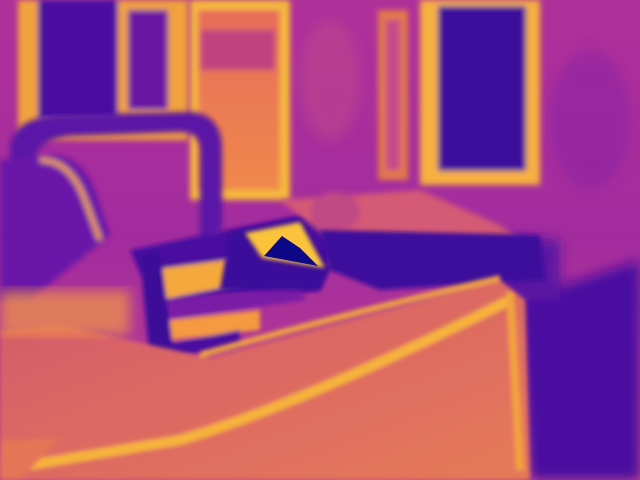 Image resolution: width=640 pixels, height=480 pixels. I want to click on center-doorway, so click(240, 100).